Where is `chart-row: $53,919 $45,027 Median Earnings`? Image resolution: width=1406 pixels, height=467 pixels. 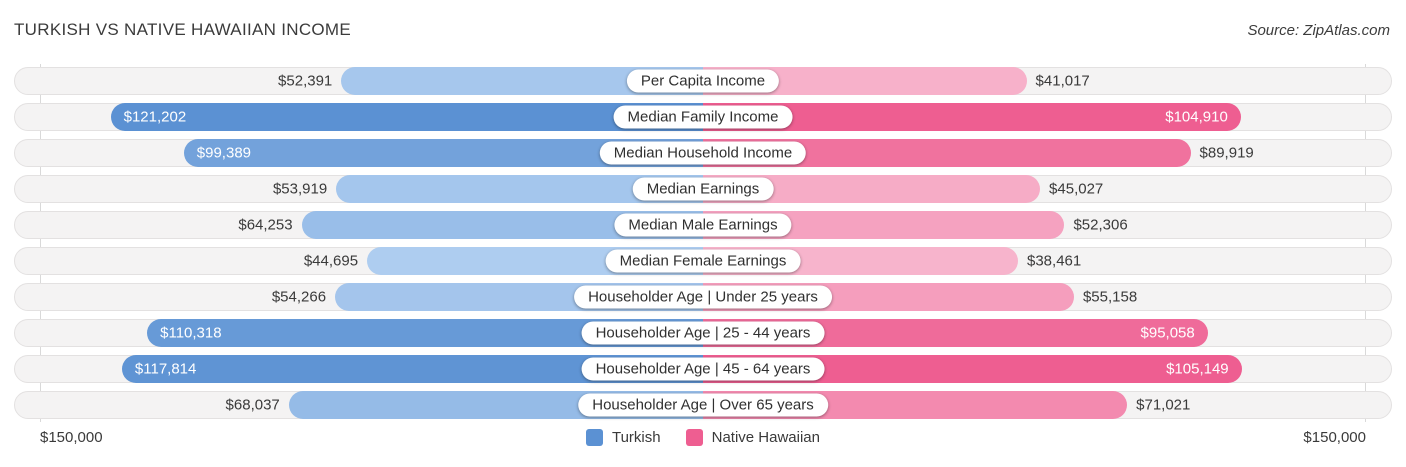 chart-row: $53,919 $45,027 Median Earnings is located at coordinates (703, 189).